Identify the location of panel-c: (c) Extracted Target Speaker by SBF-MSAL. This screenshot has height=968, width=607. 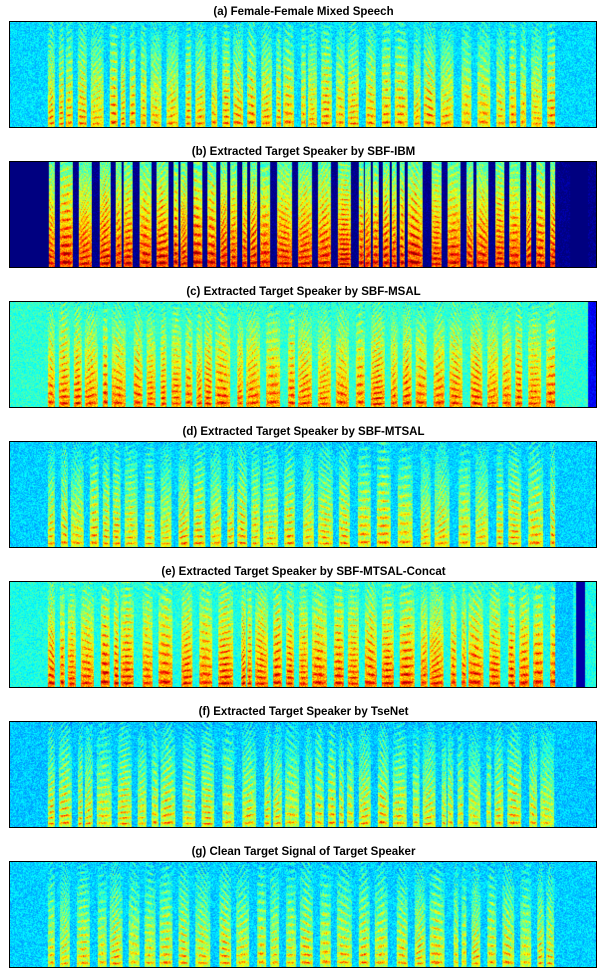
(303, 347).